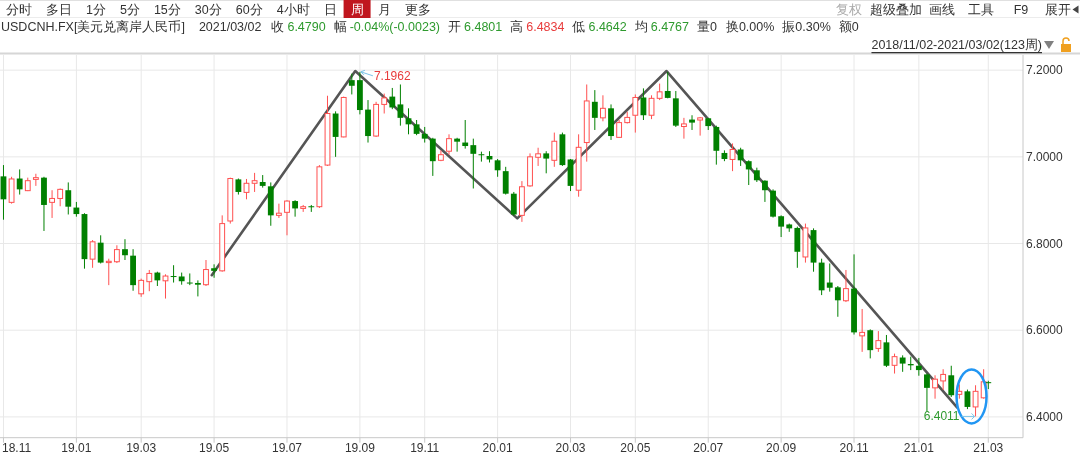 The width and height of the screenshot is (1080, 458). Describe the element at coordinates (896, 9) in the screenshot. I see `text: 超级叠加` at that location.